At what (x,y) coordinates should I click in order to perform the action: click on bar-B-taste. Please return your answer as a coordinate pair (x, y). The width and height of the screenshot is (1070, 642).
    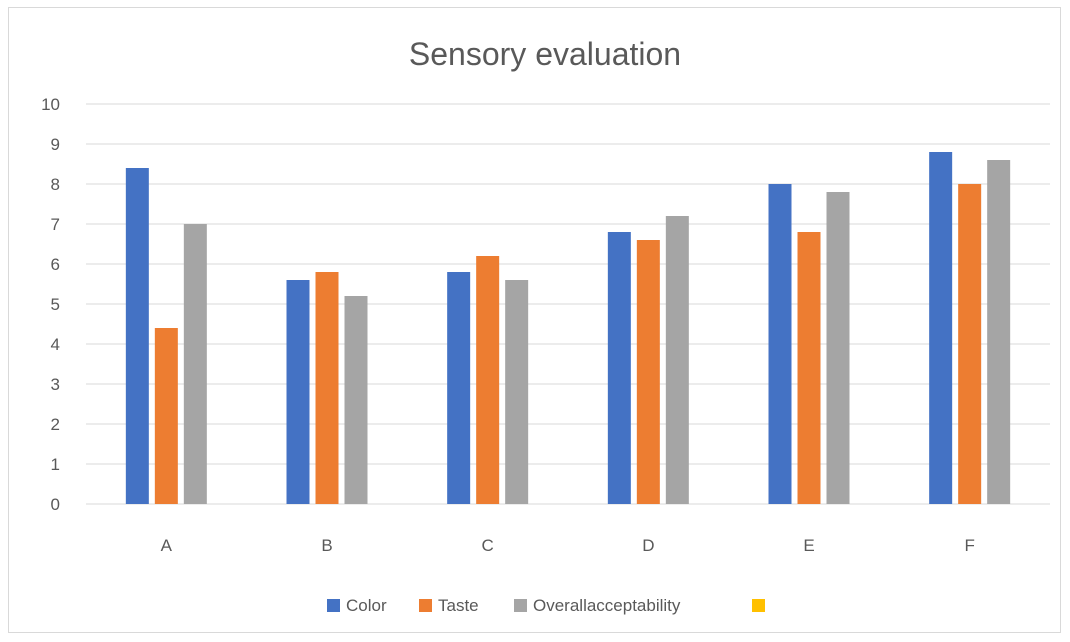
    Looking at the image, I should click on (327, 388).